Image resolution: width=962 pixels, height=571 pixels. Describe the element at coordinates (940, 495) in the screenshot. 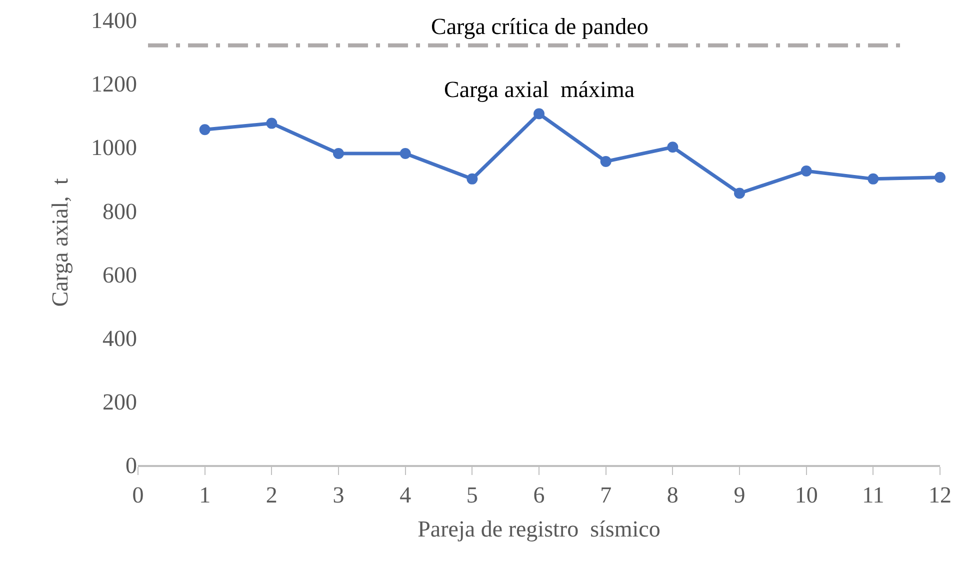

I see `x-tick-label: 12` at that location.